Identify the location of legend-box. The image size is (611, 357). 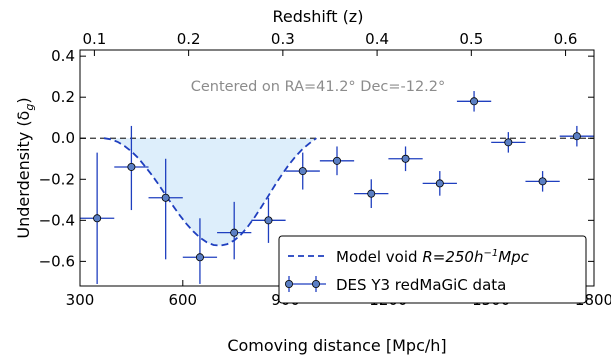
(432, 269).